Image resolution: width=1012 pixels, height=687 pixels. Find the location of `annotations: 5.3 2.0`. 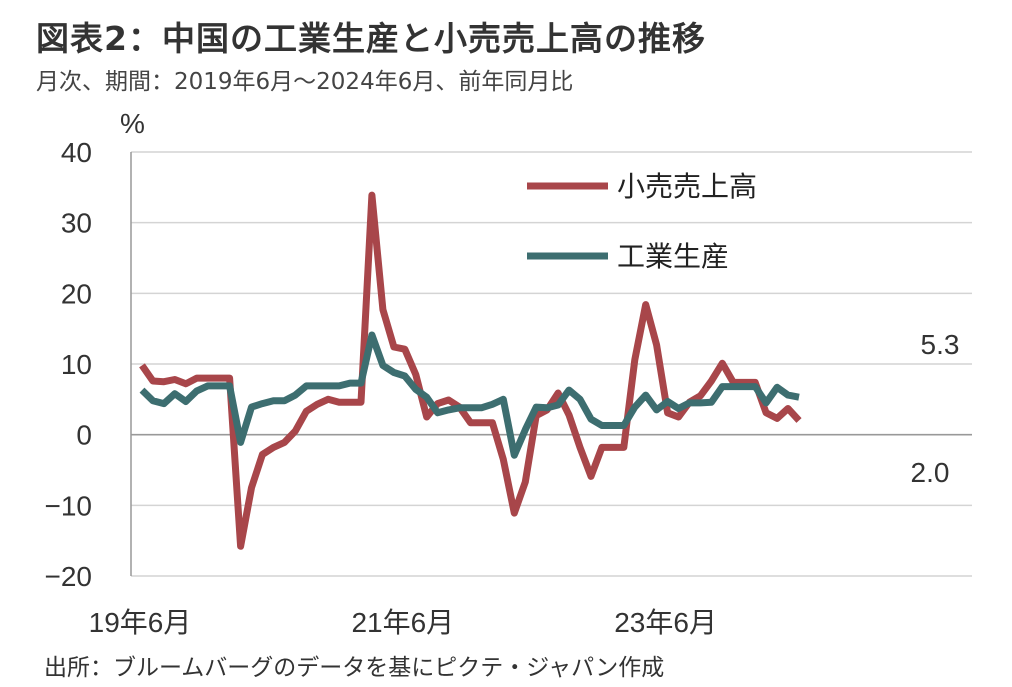

annotations: 5.3 2.0 is located at coordinates (935, 408).